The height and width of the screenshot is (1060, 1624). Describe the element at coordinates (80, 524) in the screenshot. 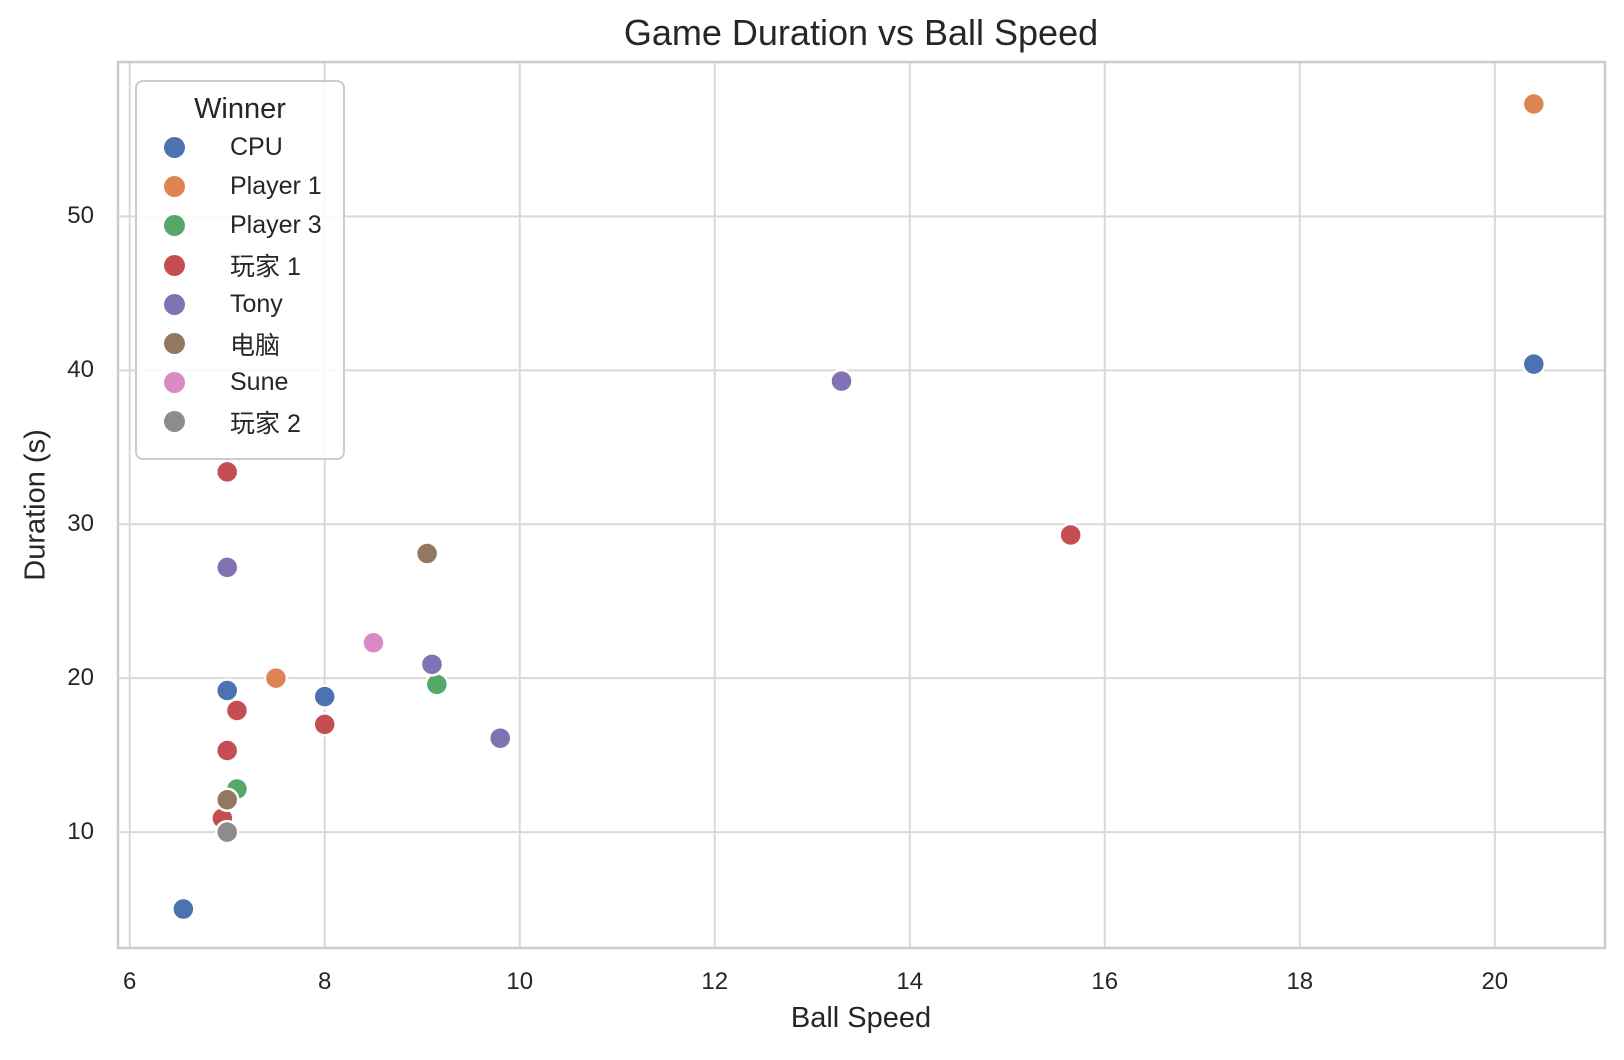

I see `y-tick-label: 30` at that location.